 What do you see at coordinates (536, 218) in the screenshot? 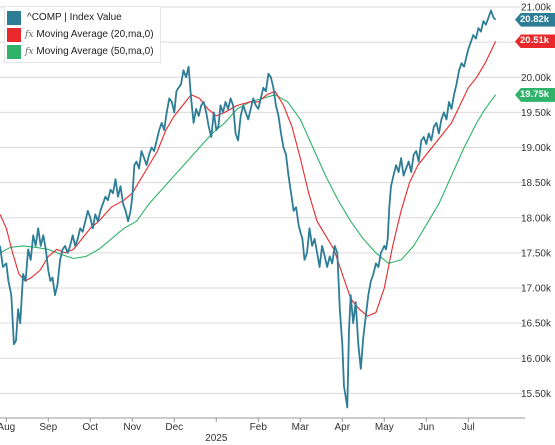
I see `y-tick-label: 18.00k` at bounding box center [536, 218].